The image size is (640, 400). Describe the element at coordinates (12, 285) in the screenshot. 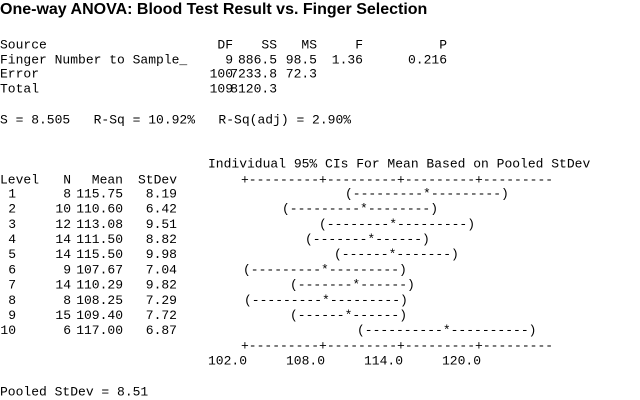

I see `ci-cell: 7` at that location.